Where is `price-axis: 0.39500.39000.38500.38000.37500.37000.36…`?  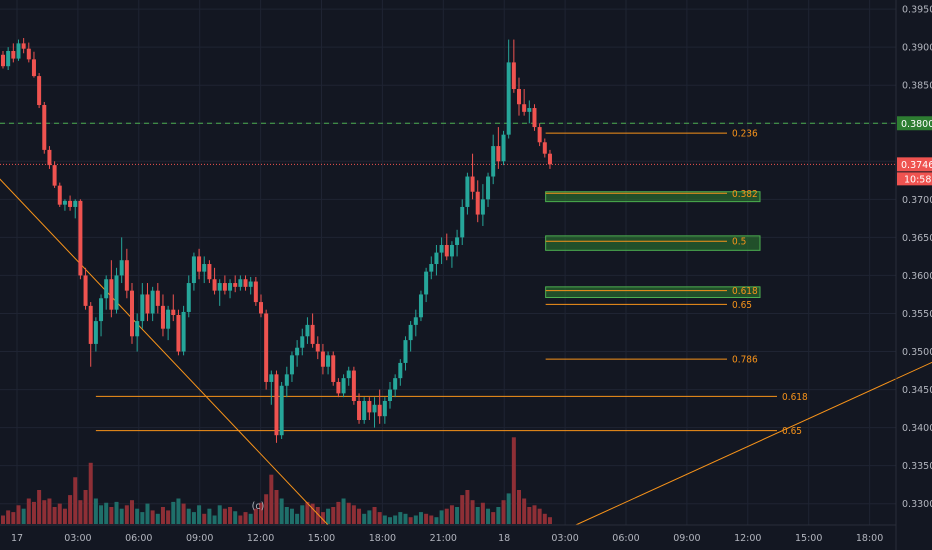
price-axis: 0.39500.39000.38500.38000.37500.37000.36… is located at coordinates (913, 275).